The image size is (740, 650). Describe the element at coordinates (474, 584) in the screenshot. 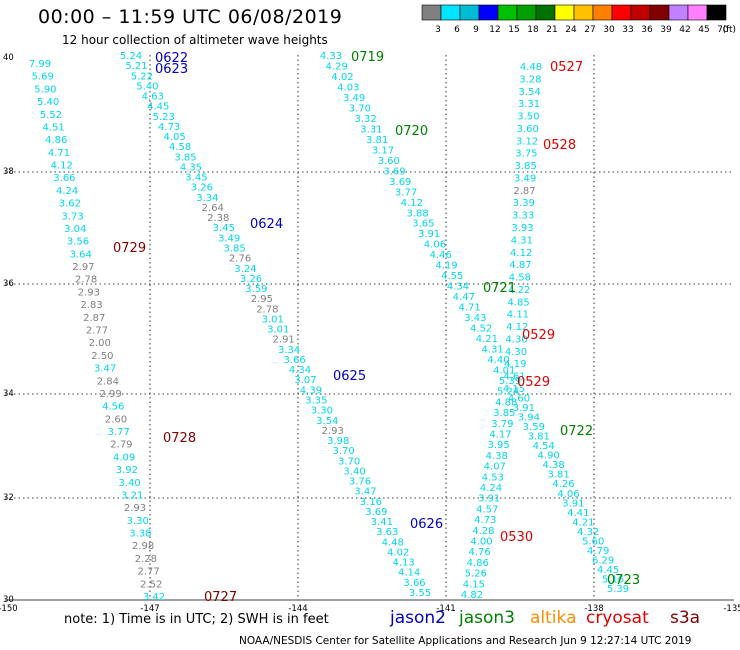

I see `wave-height-value: 4.15` at that location.